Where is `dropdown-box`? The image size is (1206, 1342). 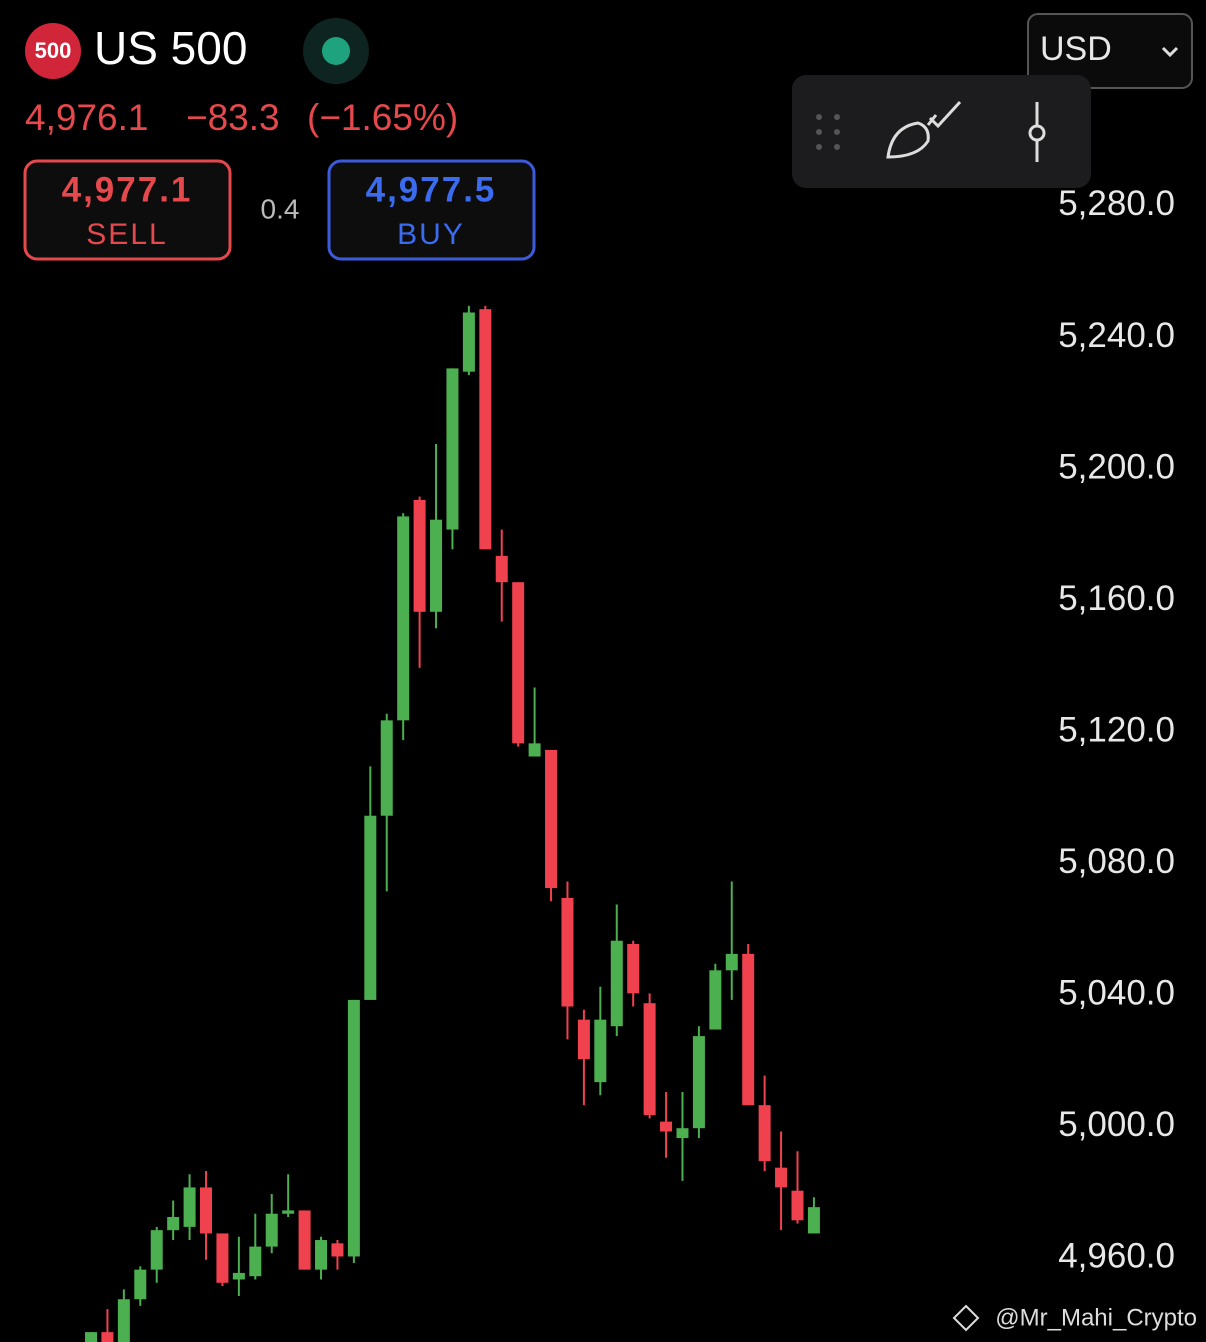 dropdown-box is located at coordinates (1110, 51).